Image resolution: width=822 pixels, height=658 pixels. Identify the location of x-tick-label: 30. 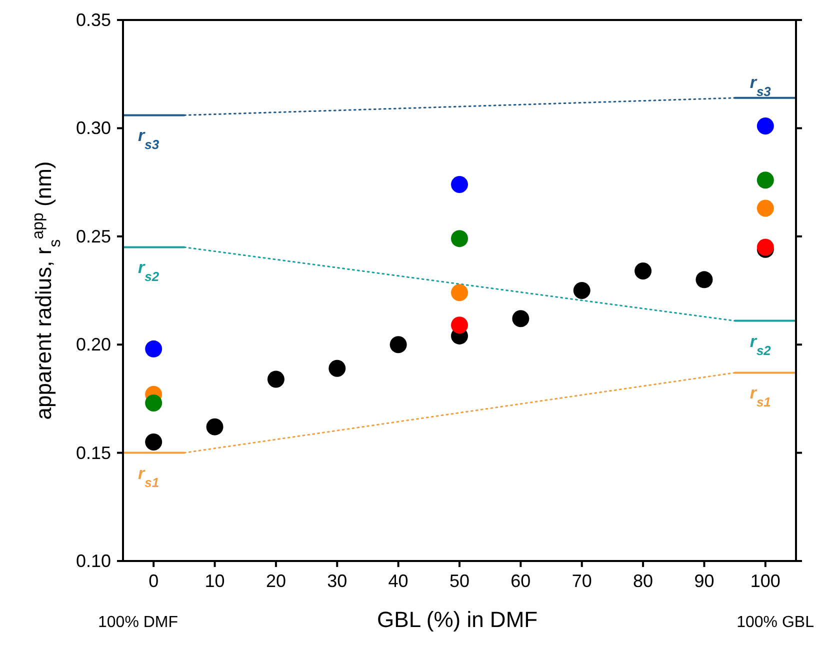
(337, 581).